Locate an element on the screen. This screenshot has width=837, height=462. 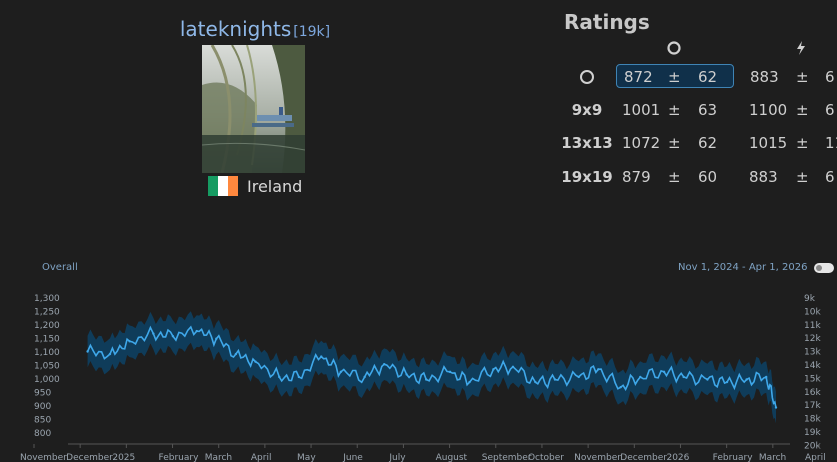
y-left-tick-label: 1,000 is located at coordinates (47, 380).